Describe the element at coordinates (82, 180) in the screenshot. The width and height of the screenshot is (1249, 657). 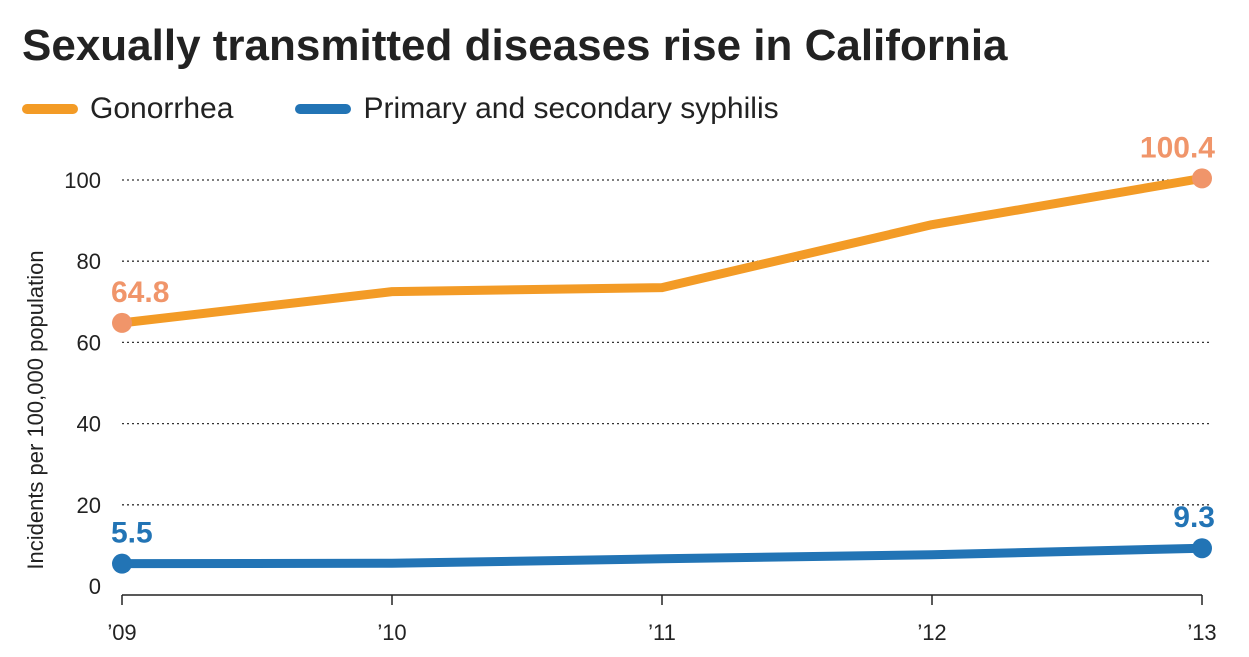
I see `y-tick-label: 100` at that location.